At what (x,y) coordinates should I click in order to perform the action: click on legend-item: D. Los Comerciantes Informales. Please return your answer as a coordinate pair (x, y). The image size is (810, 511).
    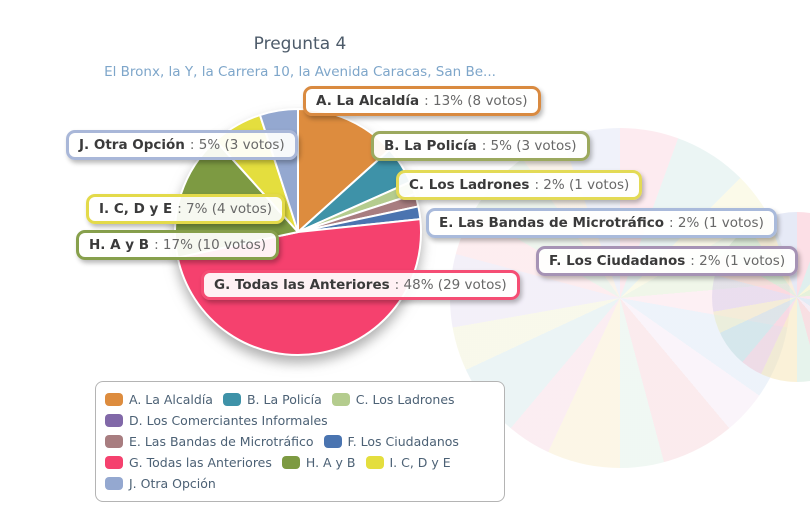
    Looking at the image, I should click on (216, 420).